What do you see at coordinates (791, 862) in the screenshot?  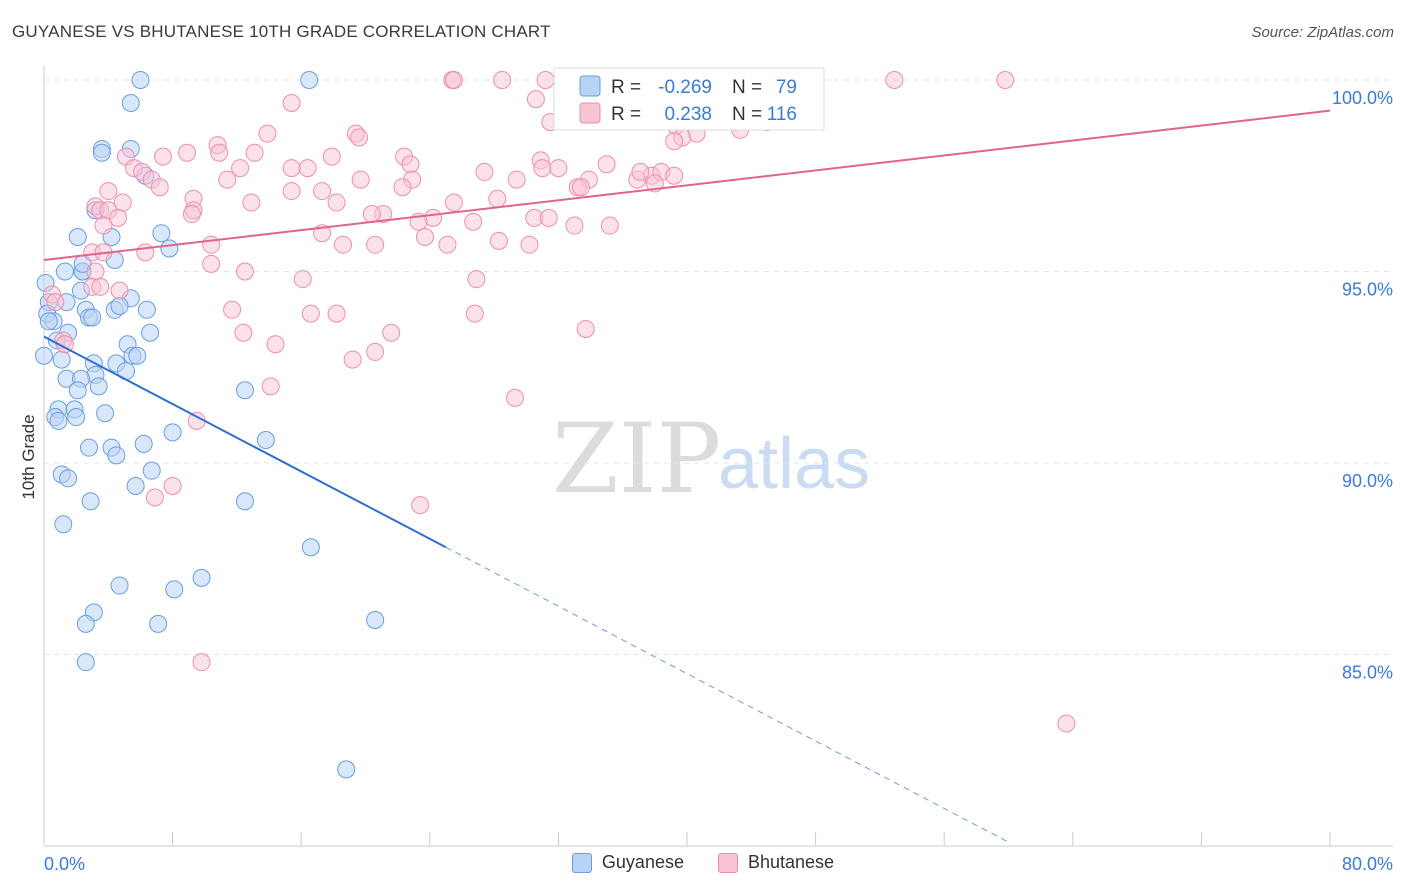 I see `legend-label-bhutanese: Bhutanese` at bounding box center [791, 862].